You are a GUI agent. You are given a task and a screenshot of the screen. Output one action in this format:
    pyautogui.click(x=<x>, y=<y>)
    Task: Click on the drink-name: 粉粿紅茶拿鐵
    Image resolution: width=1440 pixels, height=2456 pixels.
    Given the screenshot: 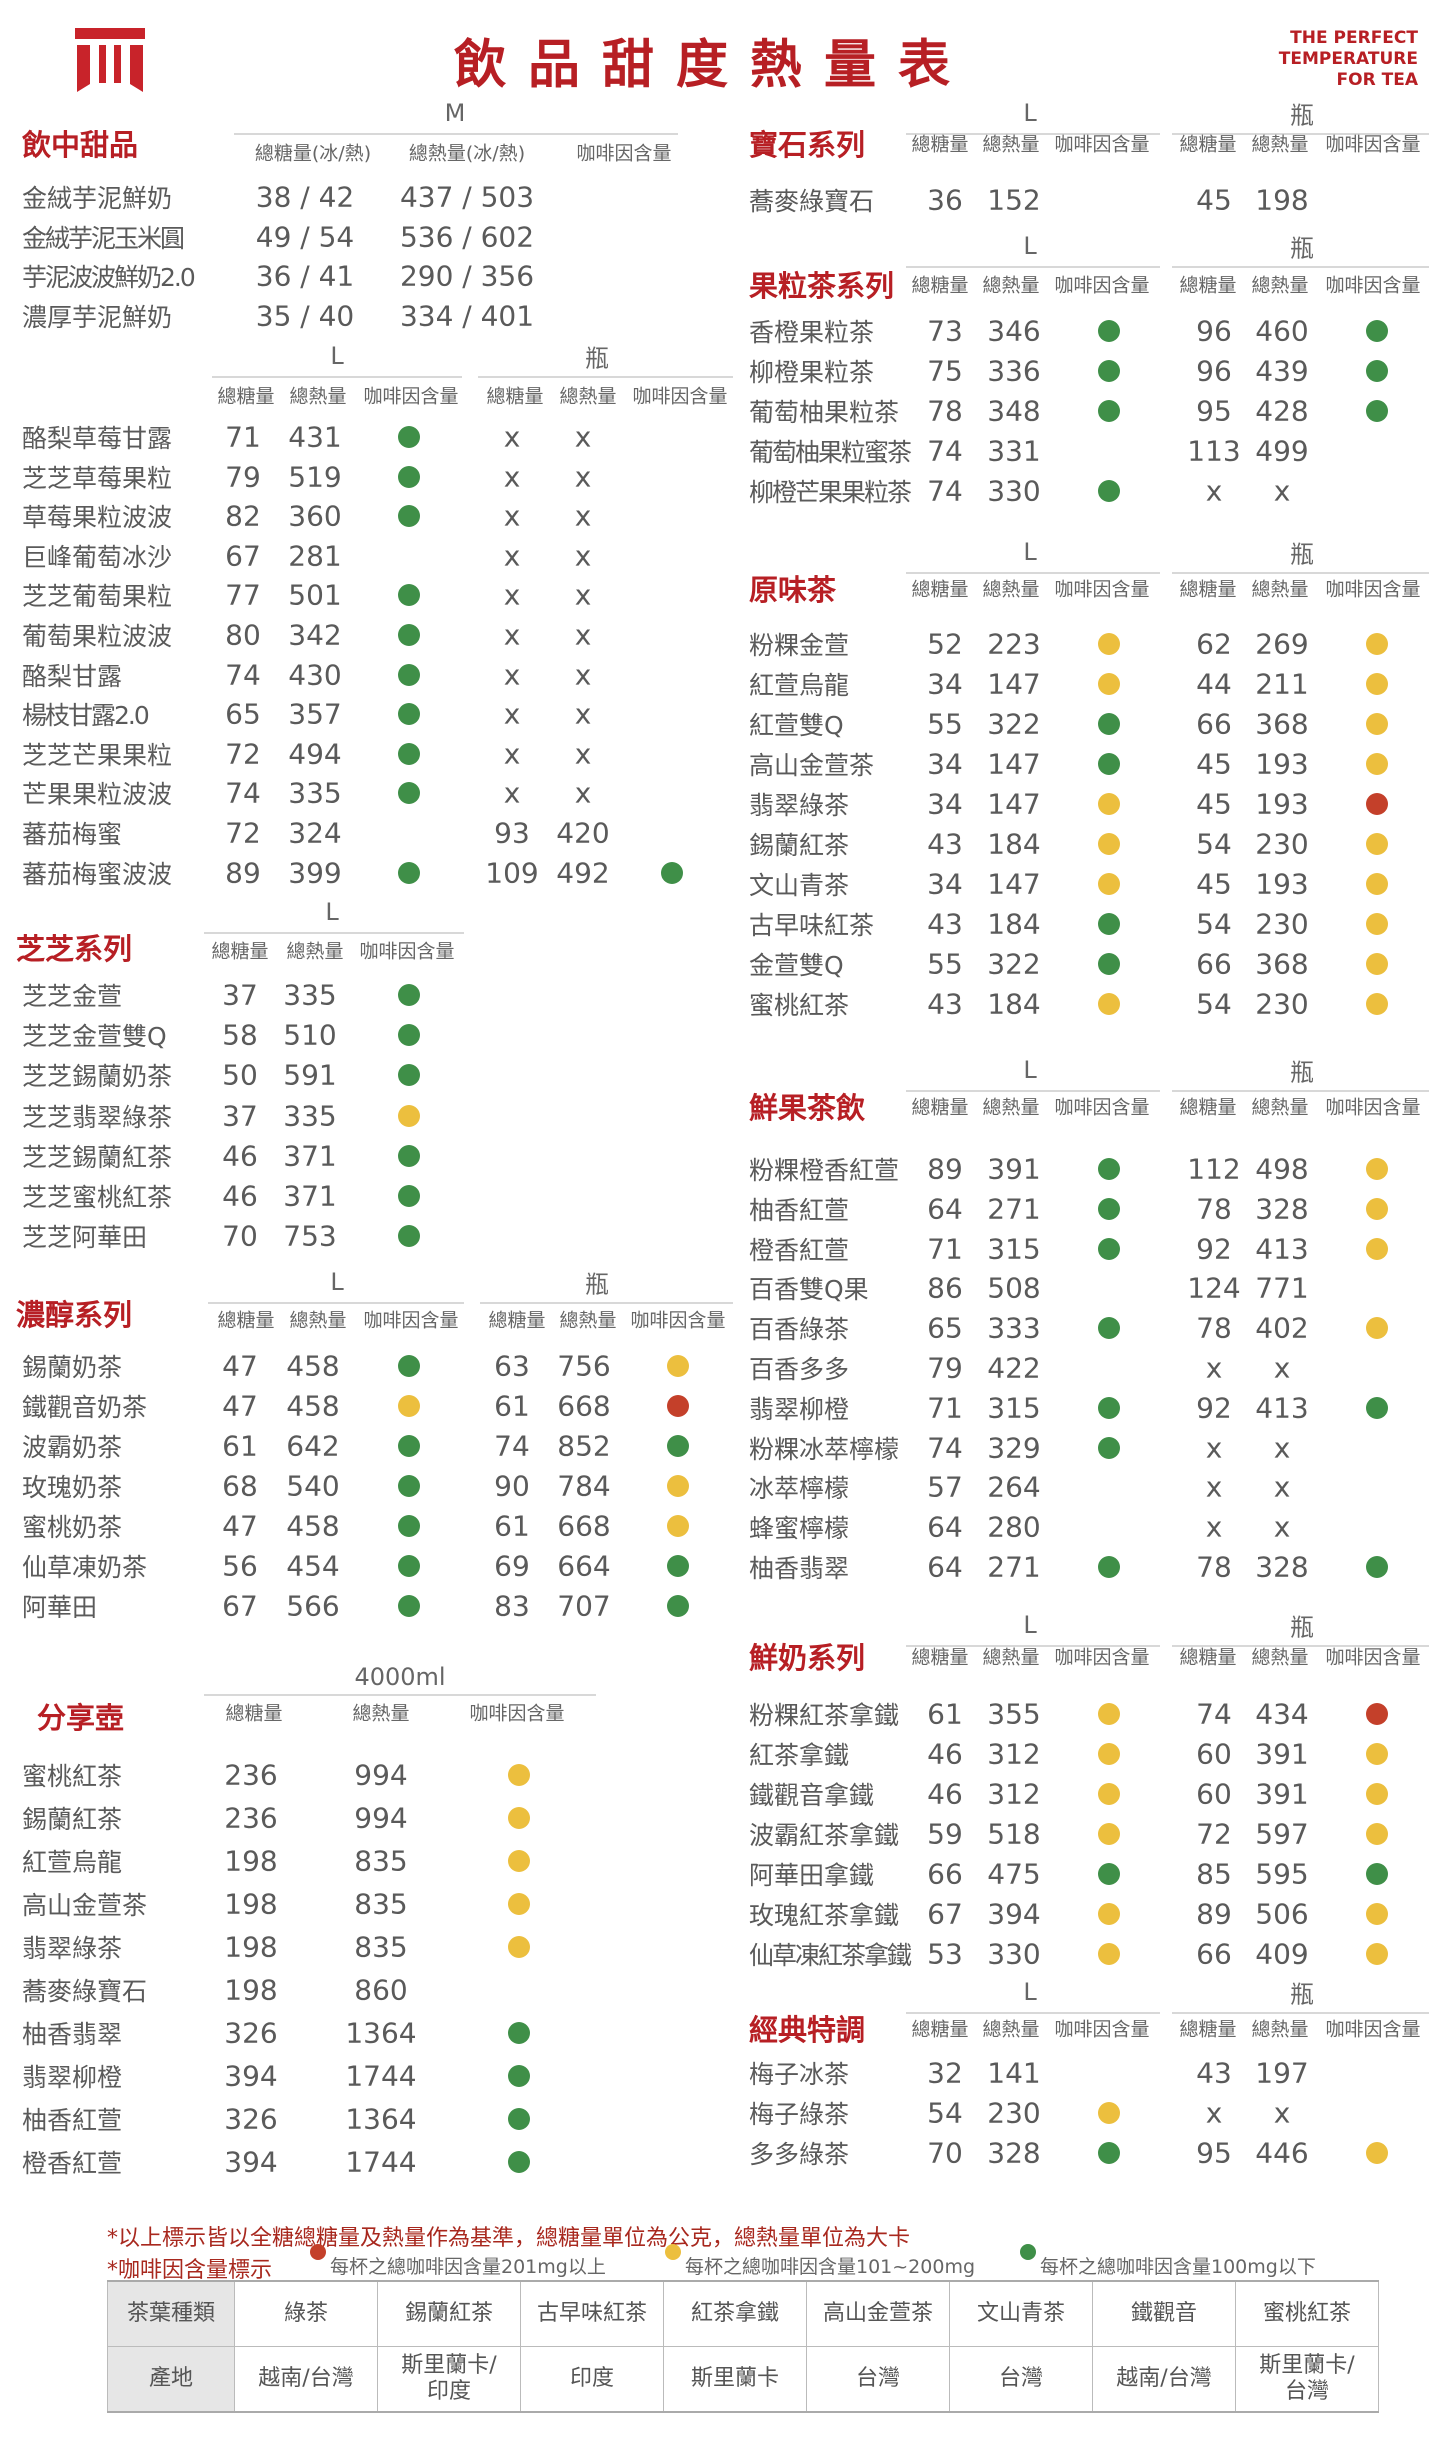 What is the action you would take?
    pyautogui.click(x=824, y=1715)
    